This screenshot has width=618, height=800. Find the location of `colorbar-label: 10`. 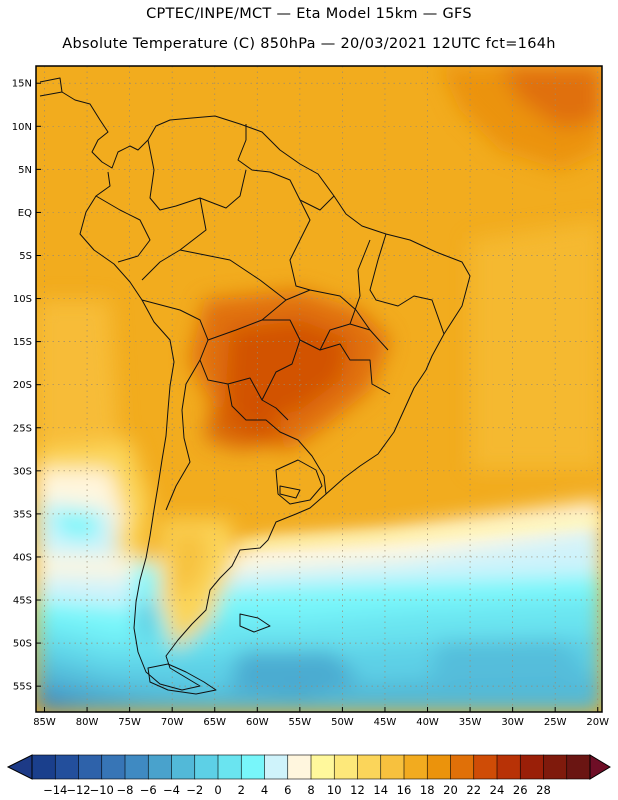

colorbar-label: 10 is located at coordinates (334, 790).